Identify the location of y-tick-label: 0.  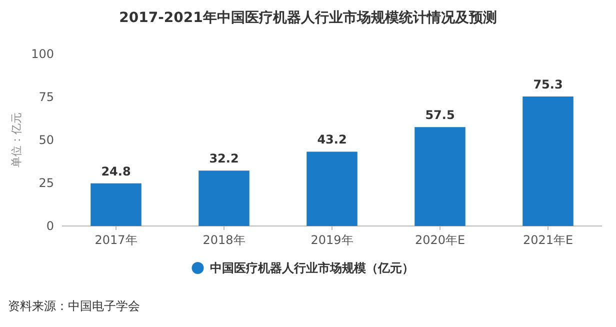
(50, 226).